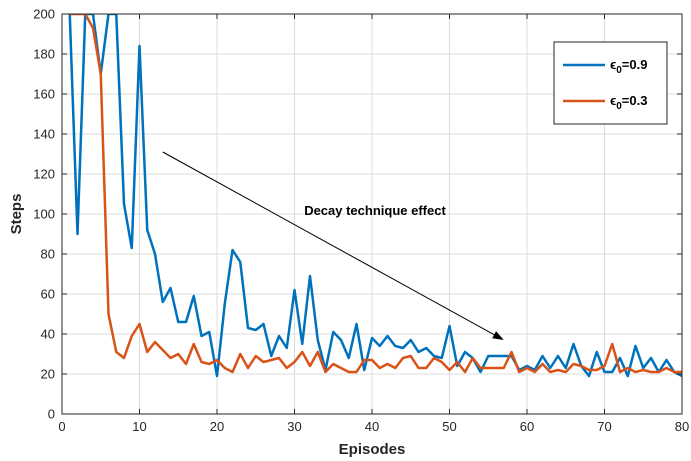  I want to click on x-tick-label-80: 80, so click(682, 426).